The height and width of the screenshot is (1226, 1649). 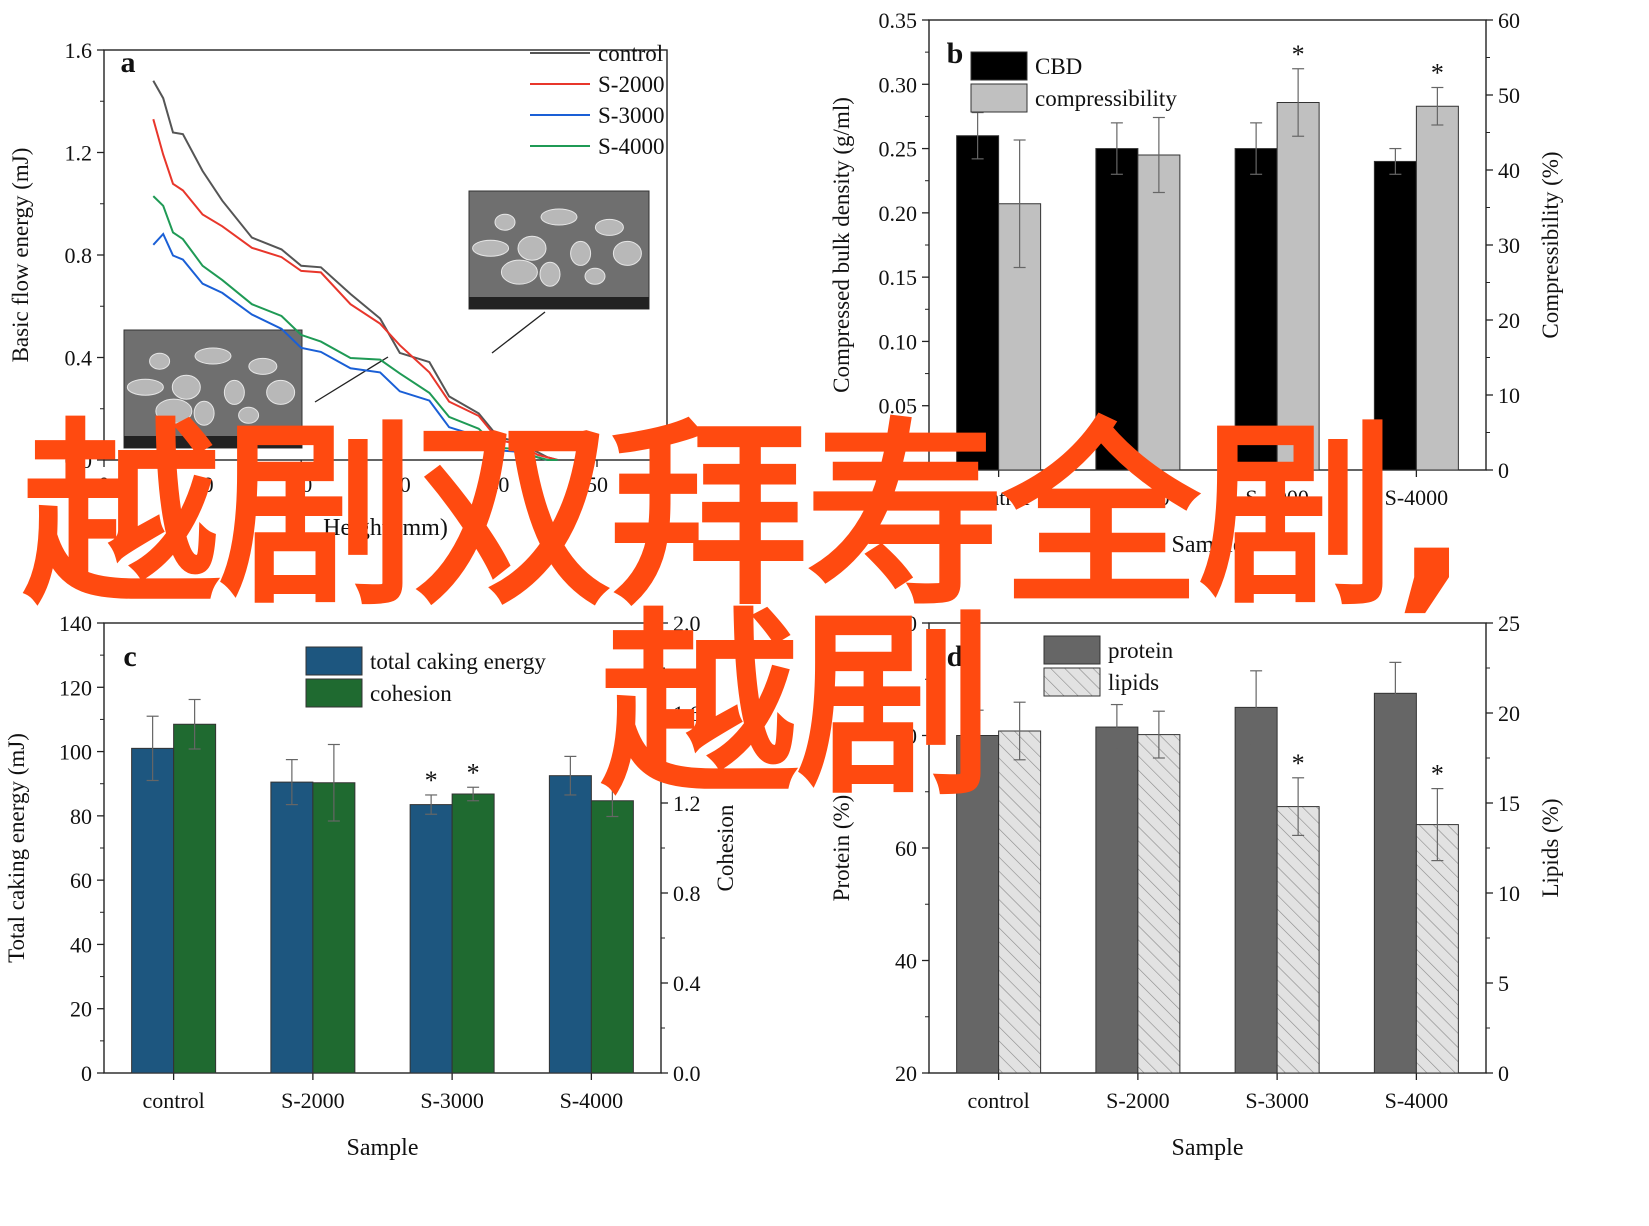 I want to click on y2-tick-label: 2.0, so click(x=687, y=623).